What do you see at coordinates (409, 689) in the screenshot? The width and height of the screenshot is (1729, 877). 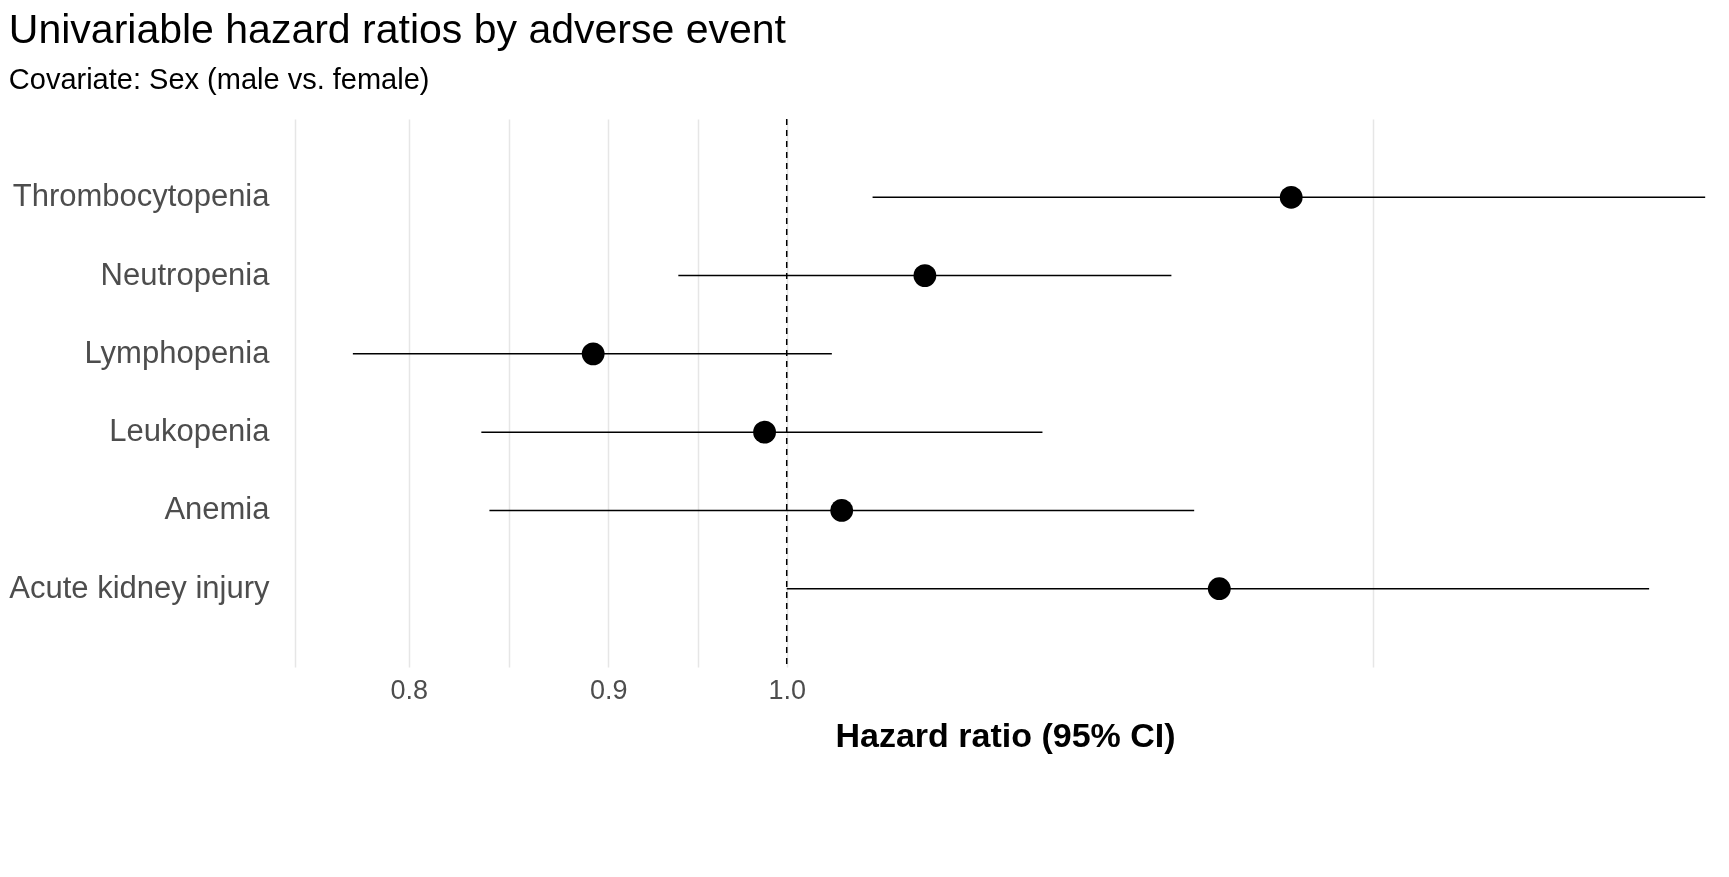 I see `x-tick-label: 0.8` at bounding box center [409, 689].